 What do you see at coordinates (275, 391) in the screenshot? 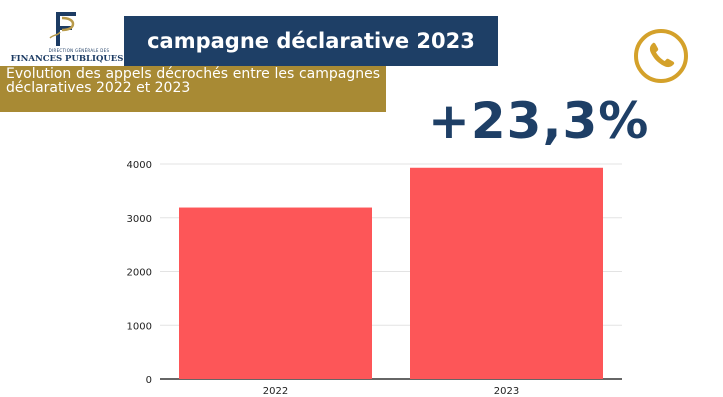
I see `x-tick-label-2022: 2022` at bounding box center [275, 391].